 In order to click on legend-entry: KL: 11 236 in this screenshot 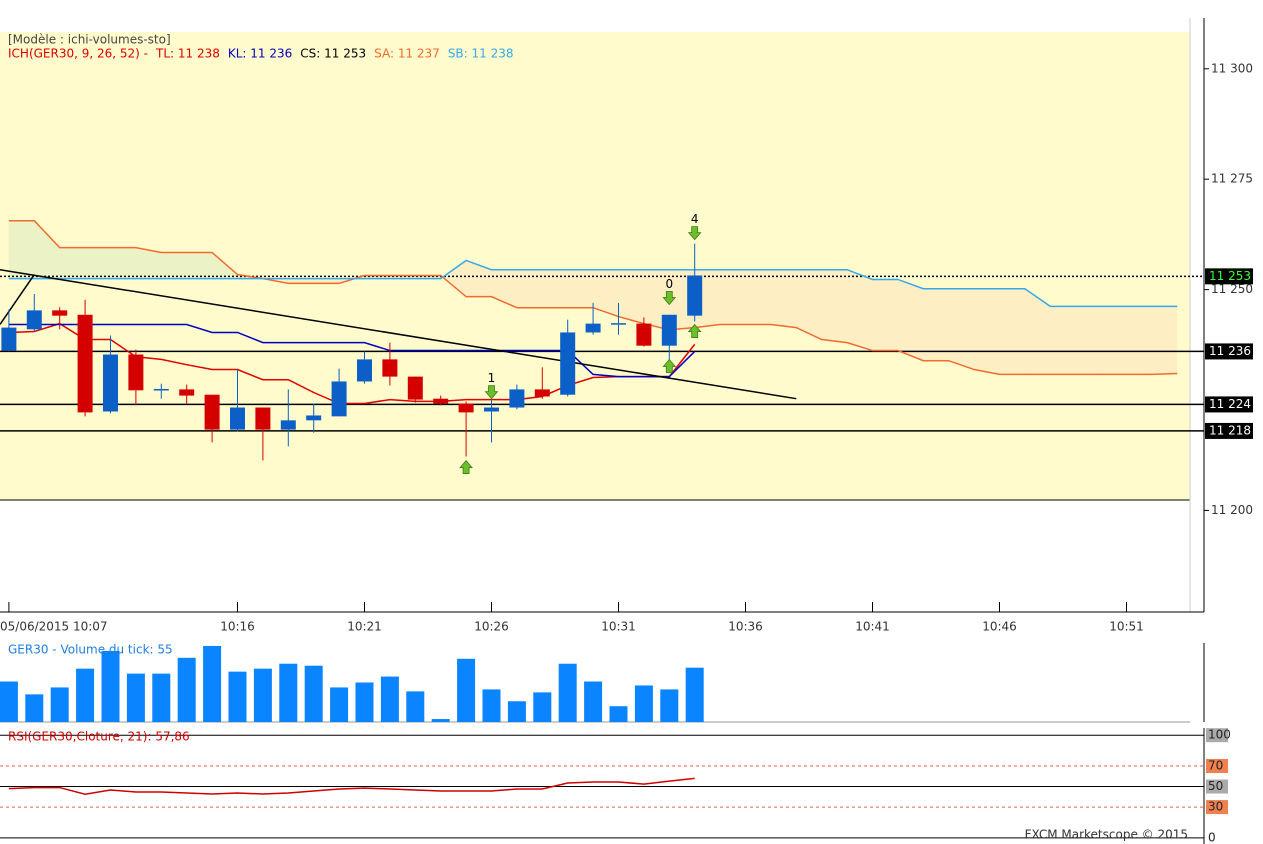, I will do `click(260, 54)`.